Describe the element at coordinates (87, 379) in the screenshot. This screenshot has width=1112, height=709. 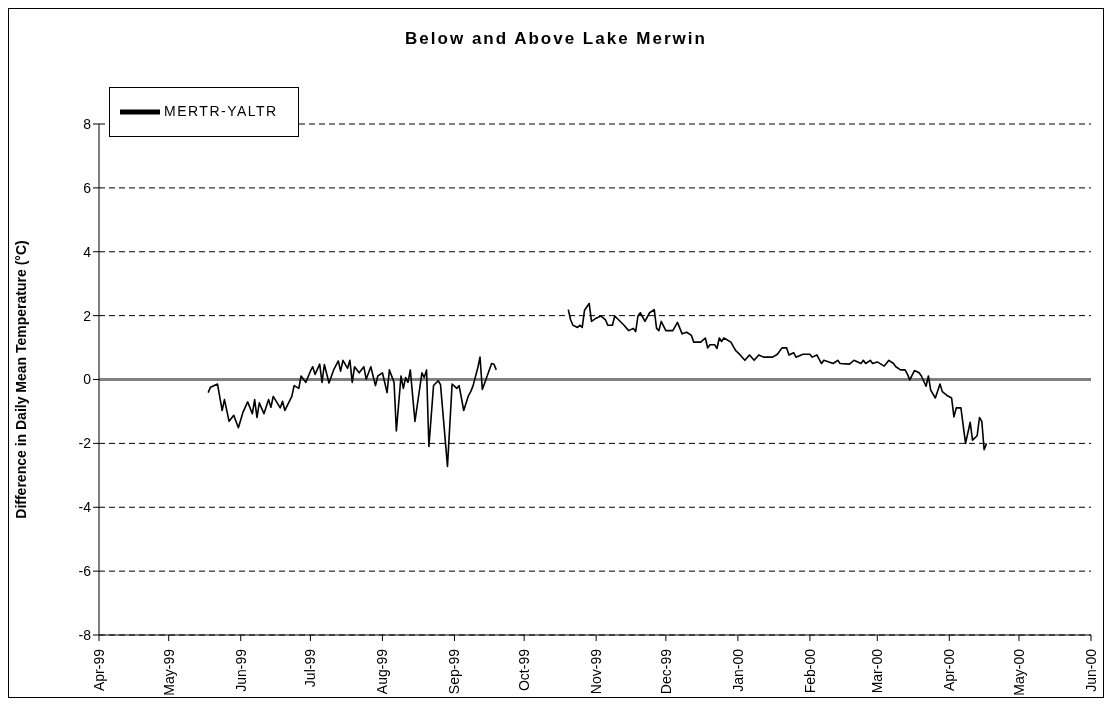
I see `y-tick-label: 0` at that location.